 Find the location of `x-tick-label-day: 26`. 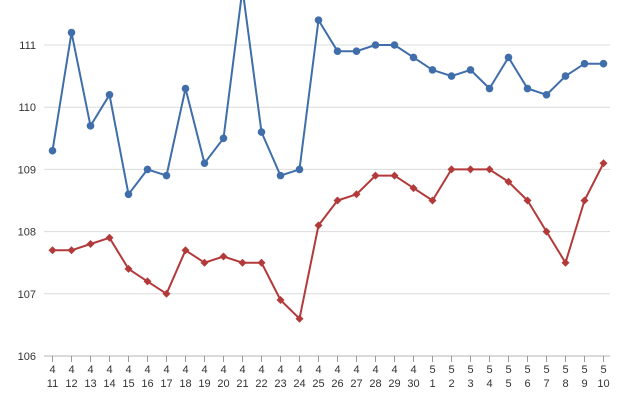

x-tick-label-day: 26 is located at coordinates (337, 384).